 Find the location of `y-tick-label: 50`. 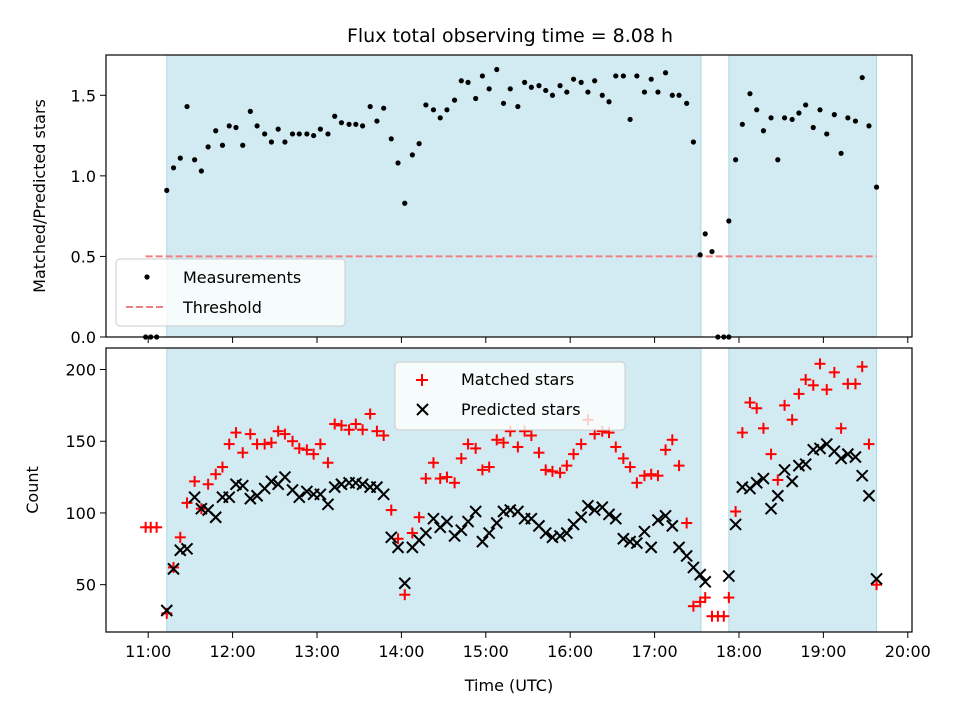

y-tick-label: 50 is located at coordinates (86, 585).